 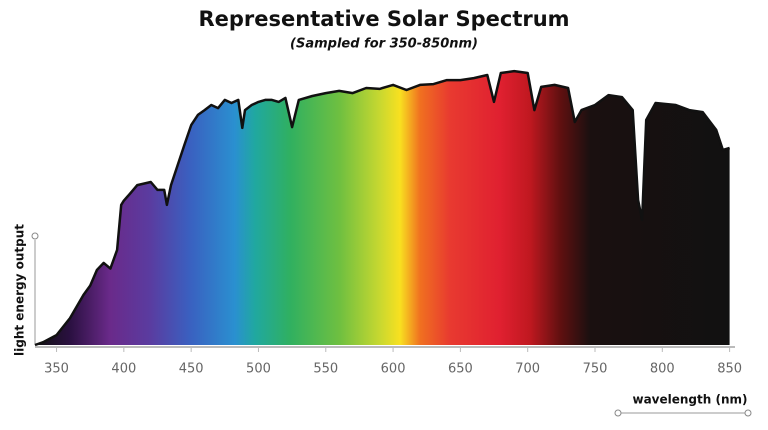 I want to click on x-tick-label: 600, so click(x=393, y=369).